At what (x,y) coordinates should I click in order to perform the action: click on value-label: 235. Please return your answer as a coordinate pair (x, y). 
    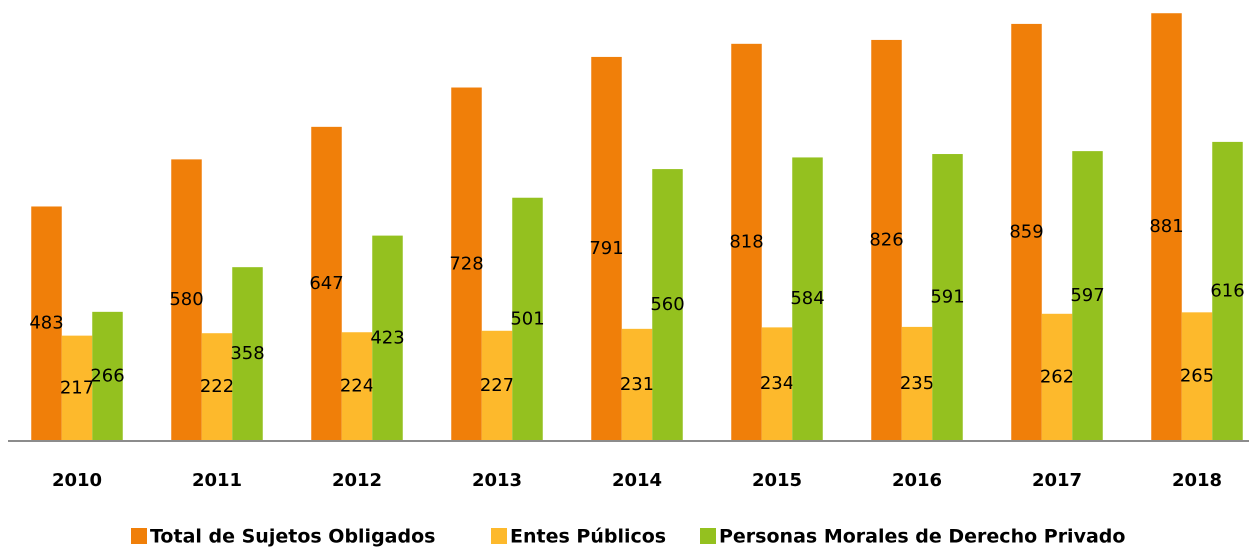
    Looking at the image, I should click on (917, 383).